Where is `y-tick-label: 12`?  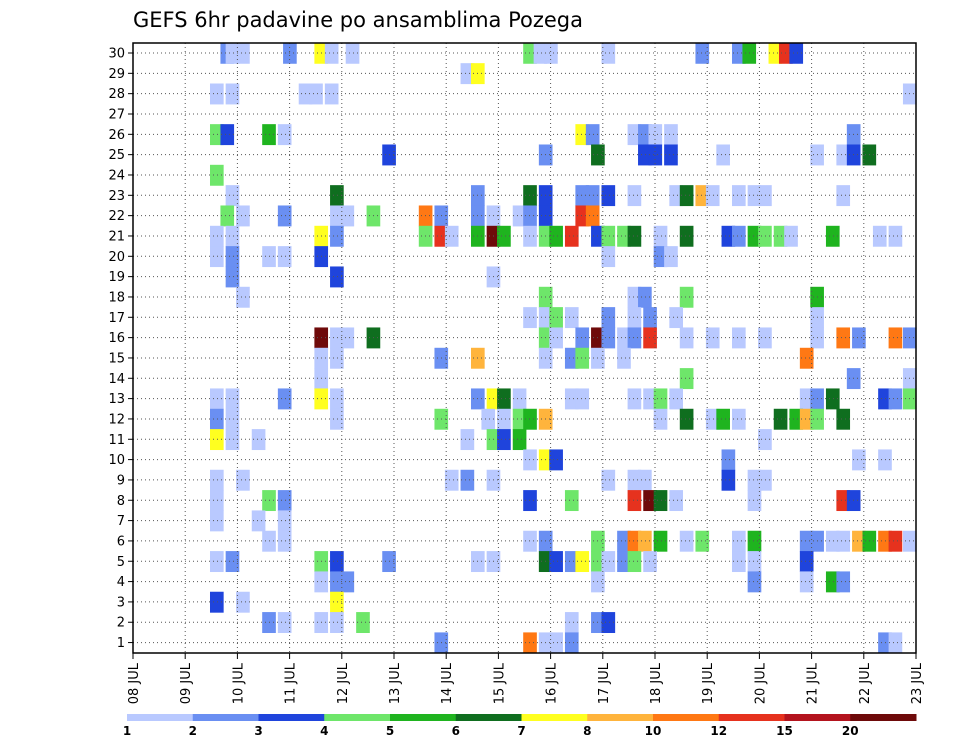
y-tick-label: 12 is located at coordinates (116, 419).